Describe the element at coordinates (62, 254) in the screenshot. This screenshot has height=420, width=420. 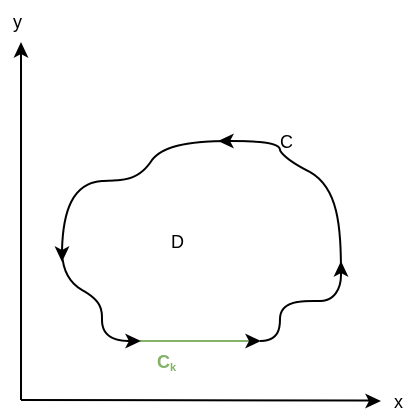
I see `arrowhead-left` at that location.